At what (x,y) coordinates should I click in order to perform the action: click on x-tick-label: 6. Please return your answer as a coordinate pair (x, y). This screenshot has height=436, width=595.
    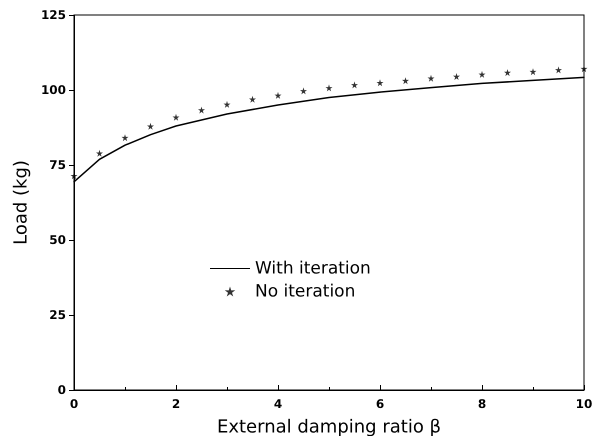
    Looking at the image, I should click on (380, 404).